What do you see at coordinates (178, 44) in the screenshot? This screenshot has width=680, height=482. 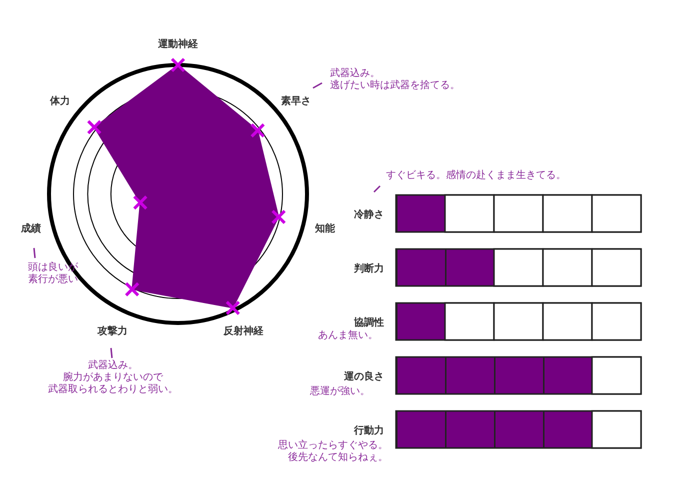 I see `spoke-label: 運動神経` at bounding box center [178, 44].